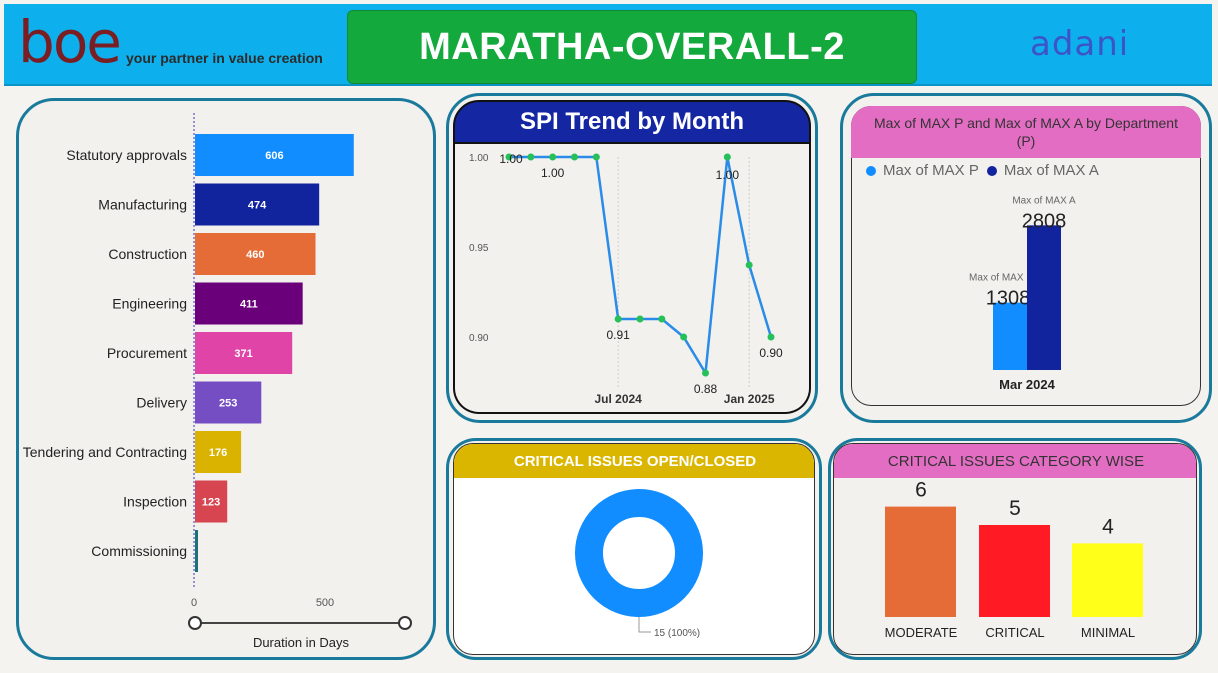  What do you see at coordinates (1044, 221) in the screenshot?
I see `bar-value-label: 2808` at bounding box center [1044, 221].